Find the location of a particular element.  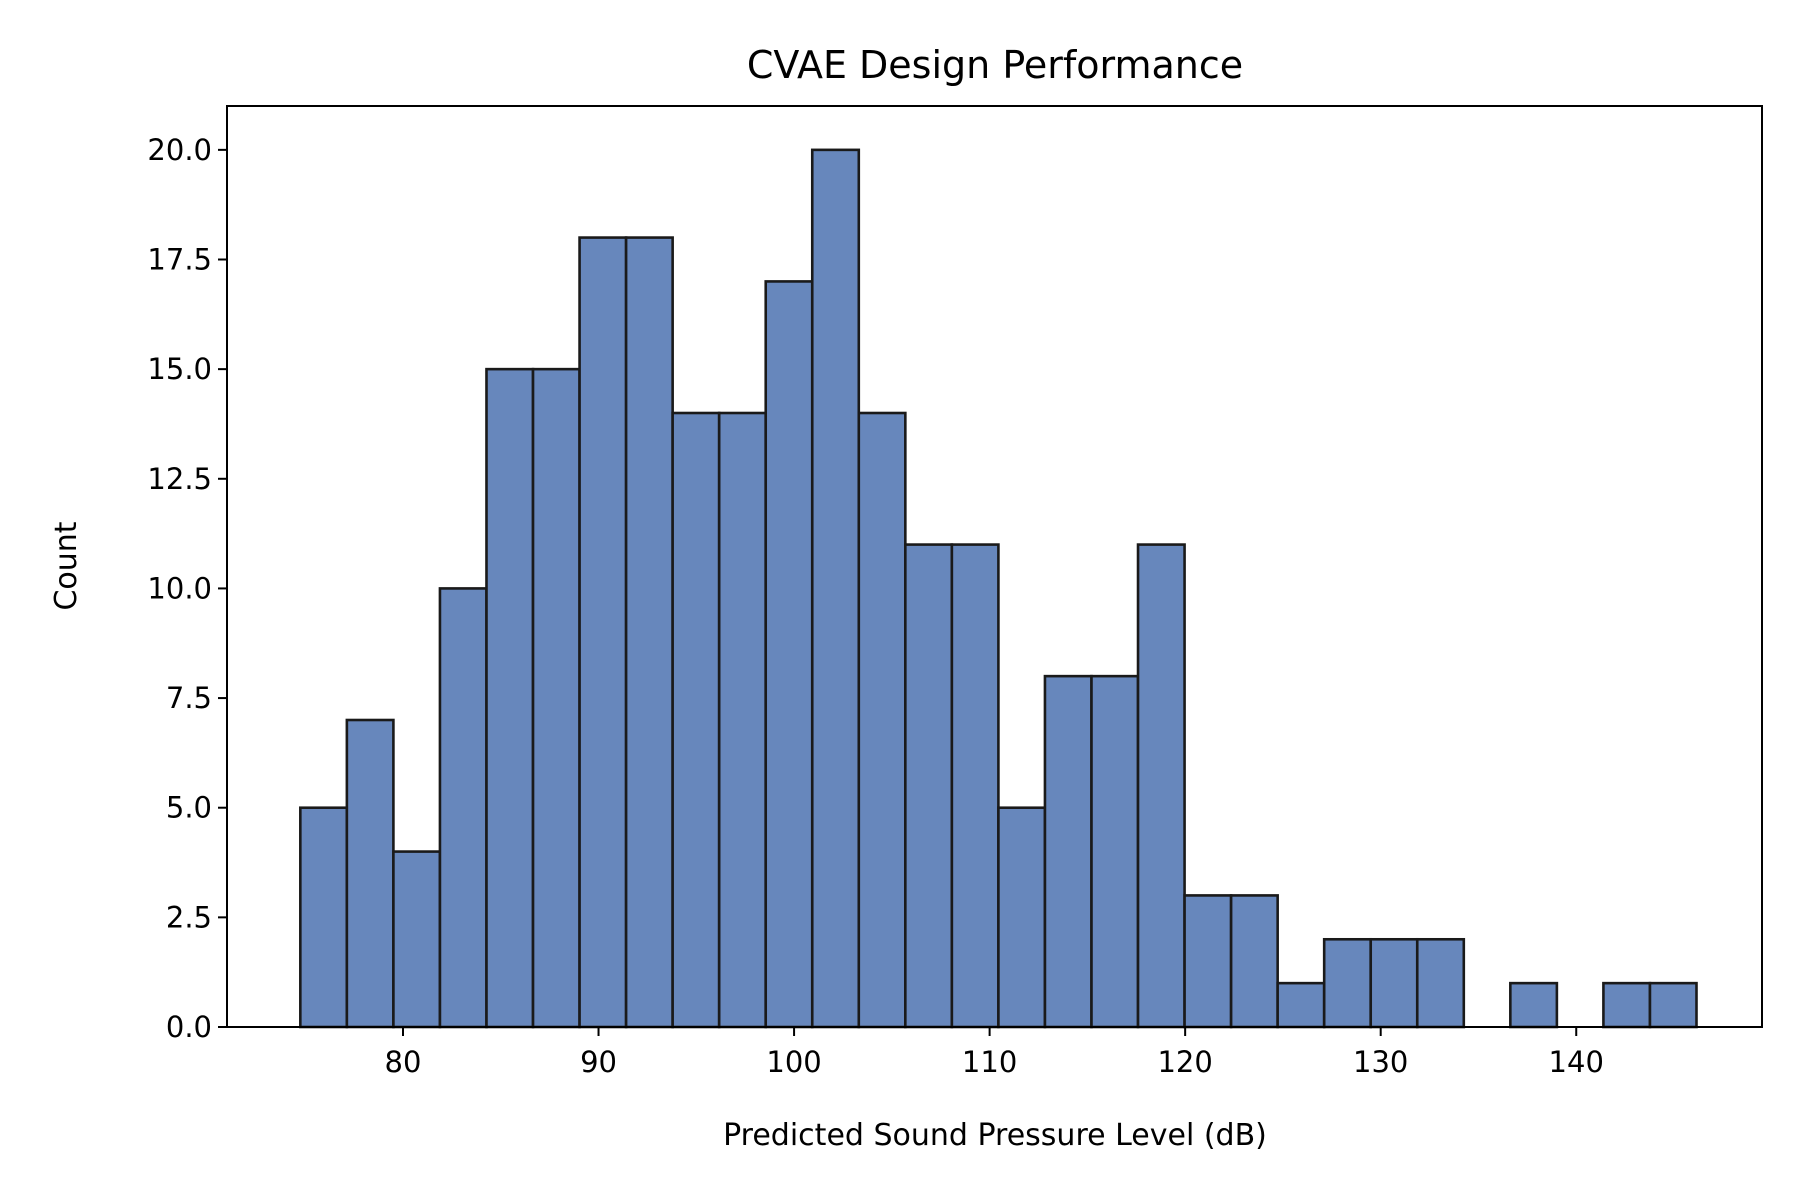

y-tick-label: 20.0 is located at coordinates (179, 150).